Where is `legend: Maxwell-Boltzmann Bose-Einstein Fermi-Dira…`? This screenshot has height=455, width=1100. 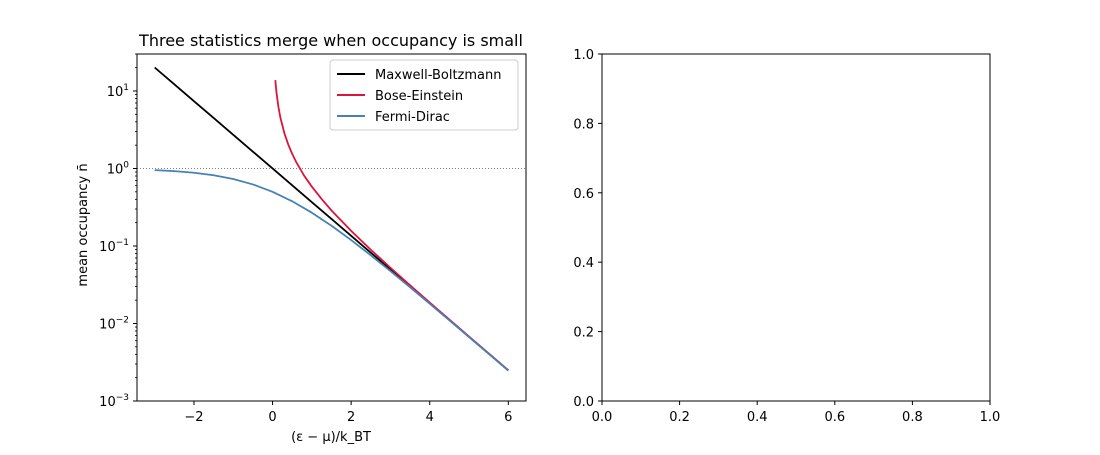 legend: Maxwell-Boltzmann Bose-Einstein Fermi-Dira… is located at coordinates (424, 95).